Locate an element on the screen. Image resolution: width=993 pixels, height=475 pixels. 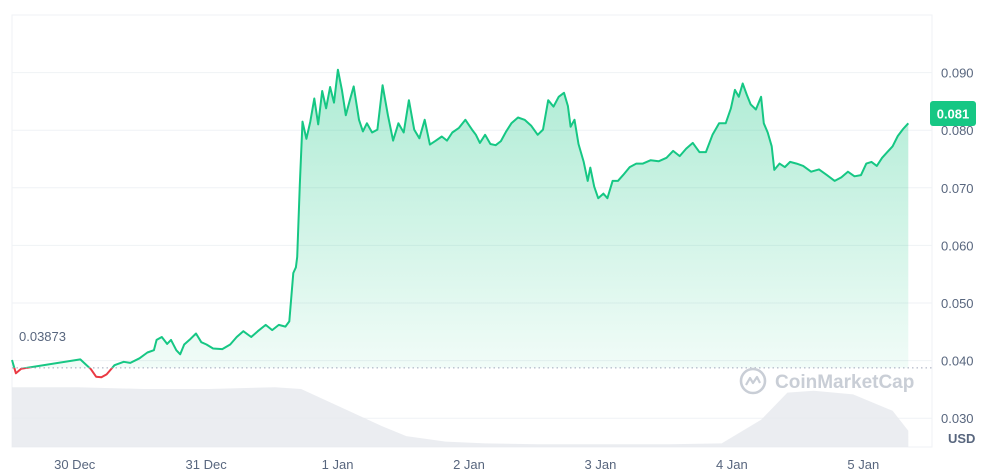
start-price-label: 0.03873 is located at coordinates (42, 336).